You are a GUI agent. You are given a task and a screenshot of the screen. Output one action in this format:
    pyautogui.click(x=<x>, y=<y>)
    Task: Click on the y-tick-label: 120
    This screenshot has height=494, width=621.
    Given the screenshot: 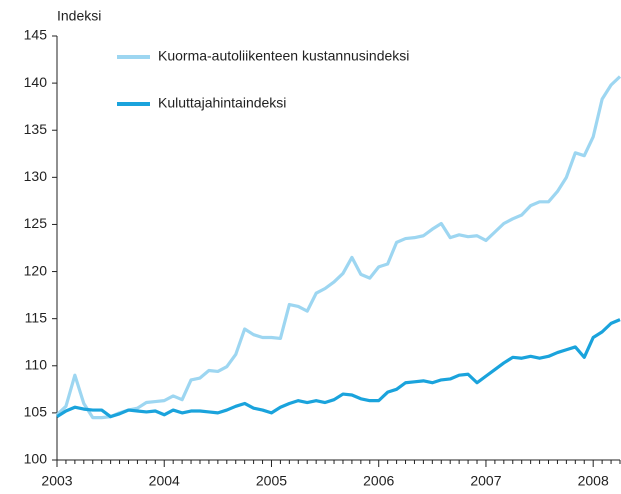 What is the action you would take?
    pyautogui.click(x=36, y=270)
    